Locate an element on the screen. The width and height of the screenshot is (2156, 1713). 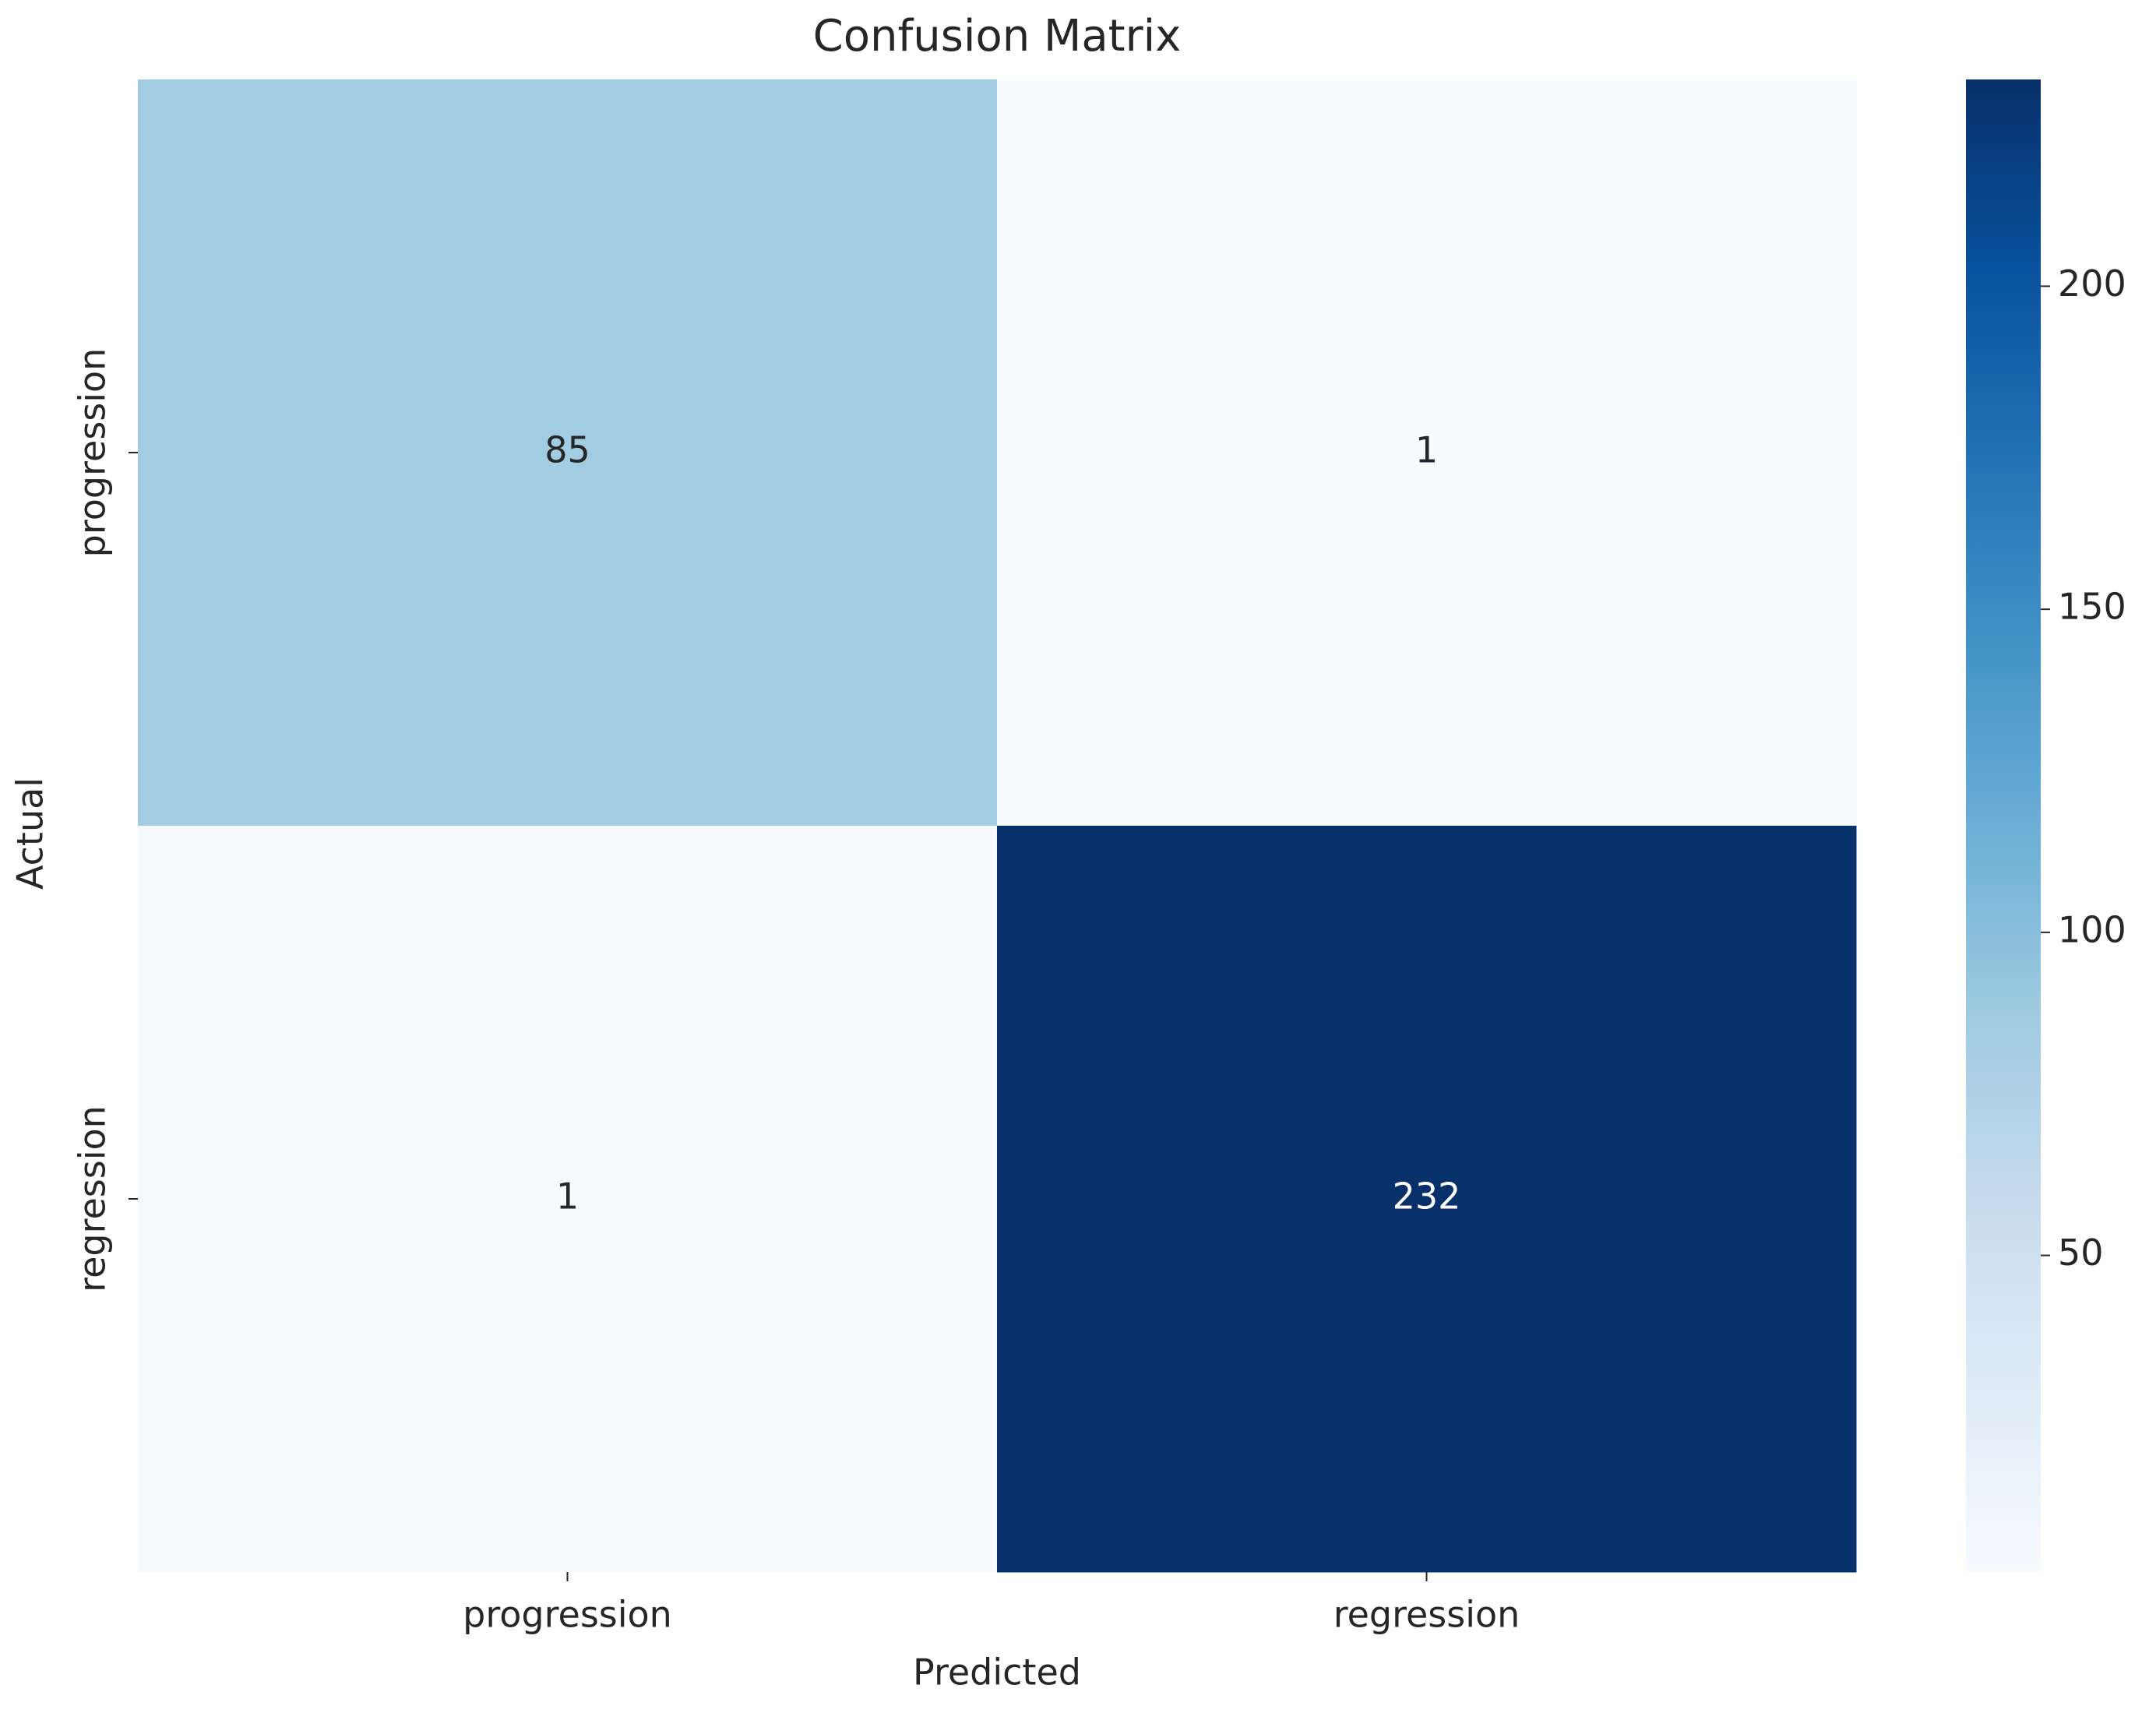
colorbar-tick-label: 200 is located at coordinates (2092, 284).